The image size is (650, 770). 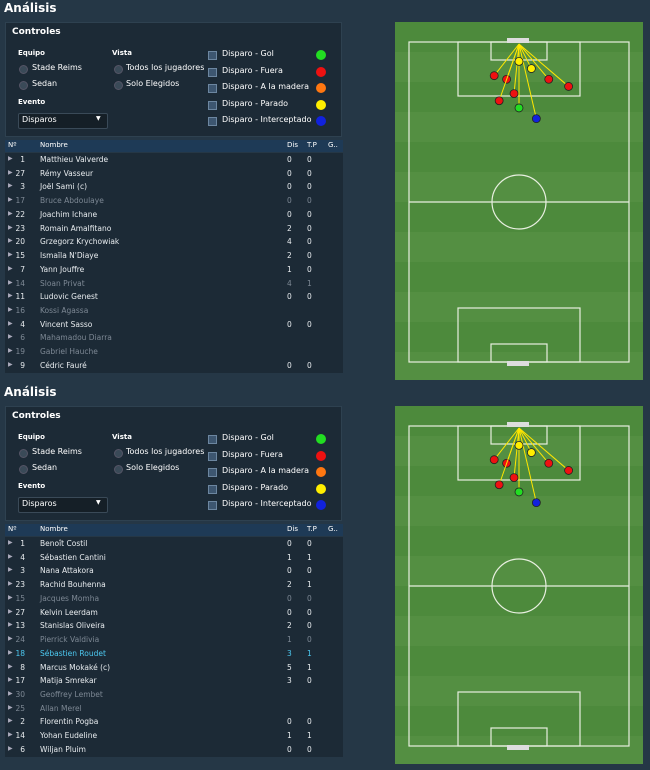 I want to click on shots-cell: 3, so click(x=289, y=653).